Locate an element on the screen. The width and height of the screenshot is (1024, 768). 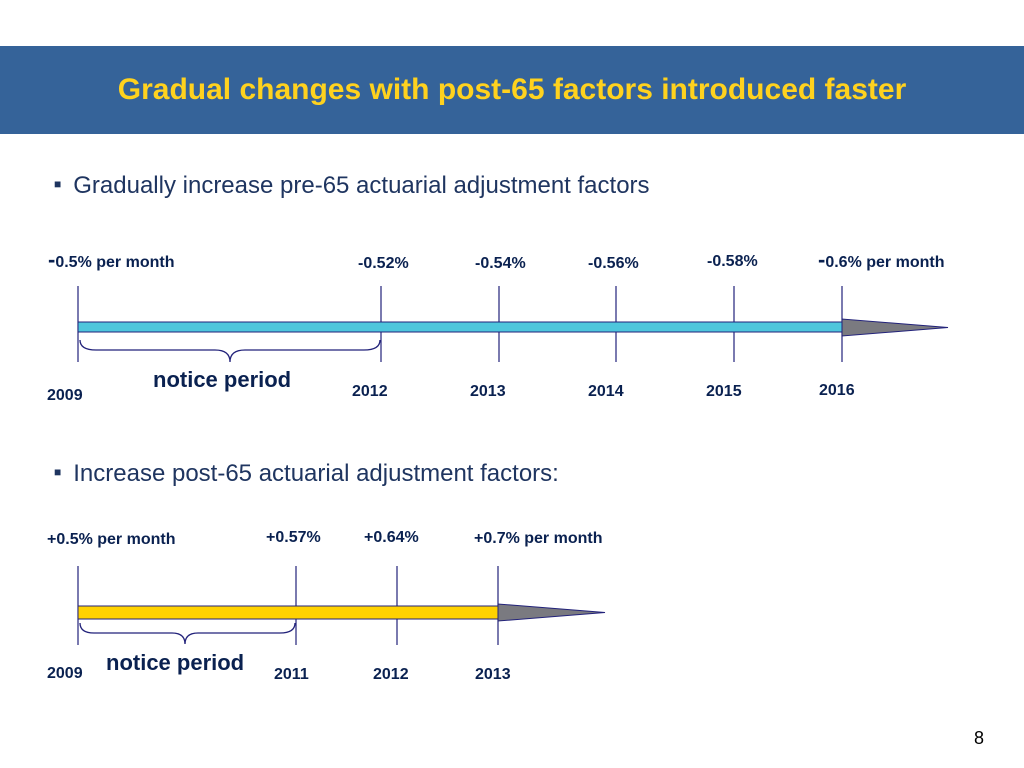
page-number: 8 is located at coordinates (978, 738).